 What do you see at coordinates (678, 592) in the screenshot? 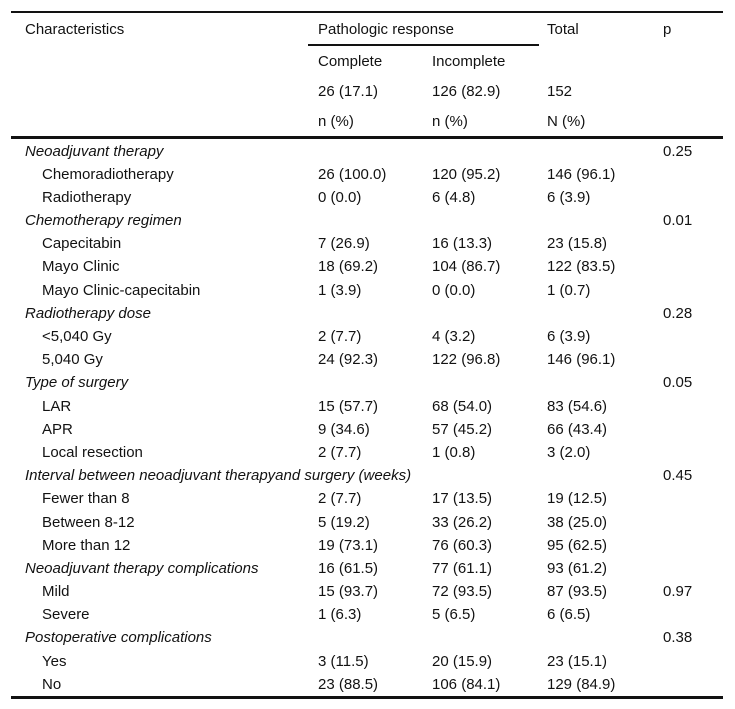
I see `cell-p-value: 0.97` at bounding box center [678, 592].